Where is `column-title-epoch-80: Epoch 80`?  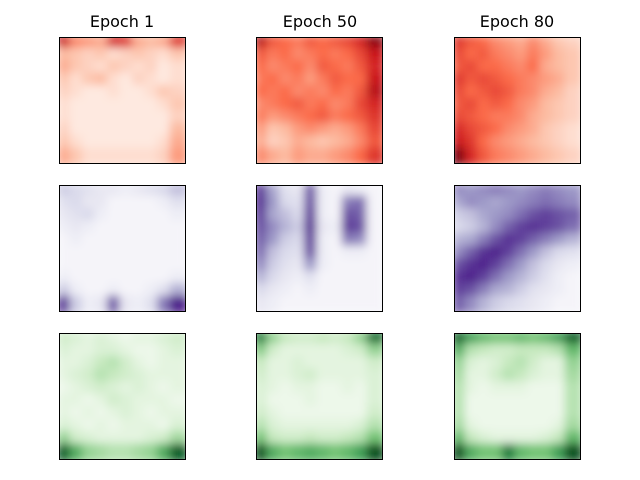
column-title-epoch-80: Epoch 80 is located at coordinates (517, 21).